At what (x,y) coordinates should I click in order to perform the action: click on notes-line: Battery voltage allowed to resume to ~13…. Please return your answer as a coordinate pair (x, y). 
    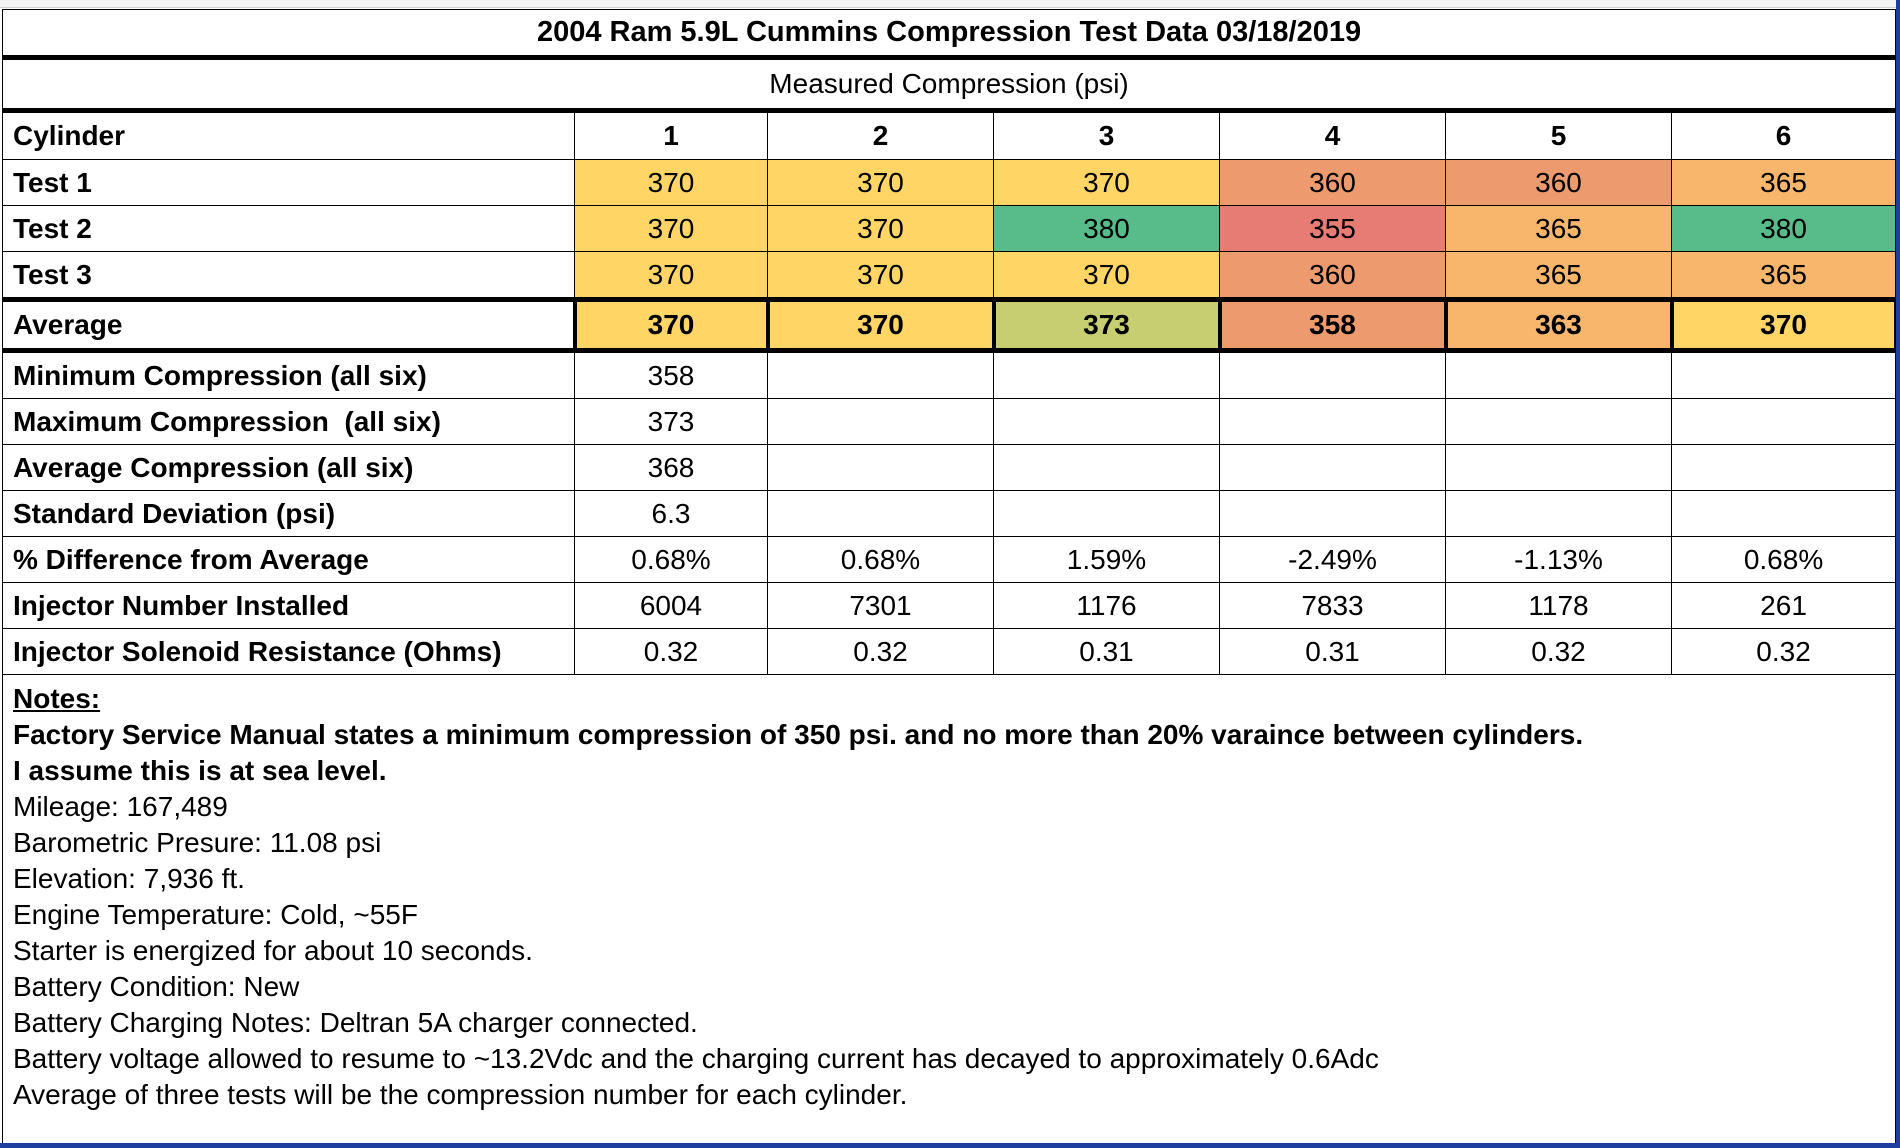
    Looking at the image, I should click on (696, 1058).